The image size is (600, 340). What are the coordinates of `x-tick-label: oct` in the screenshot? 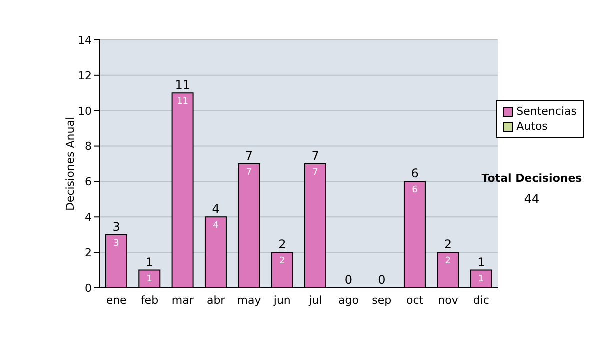 It's located at (415, 300).